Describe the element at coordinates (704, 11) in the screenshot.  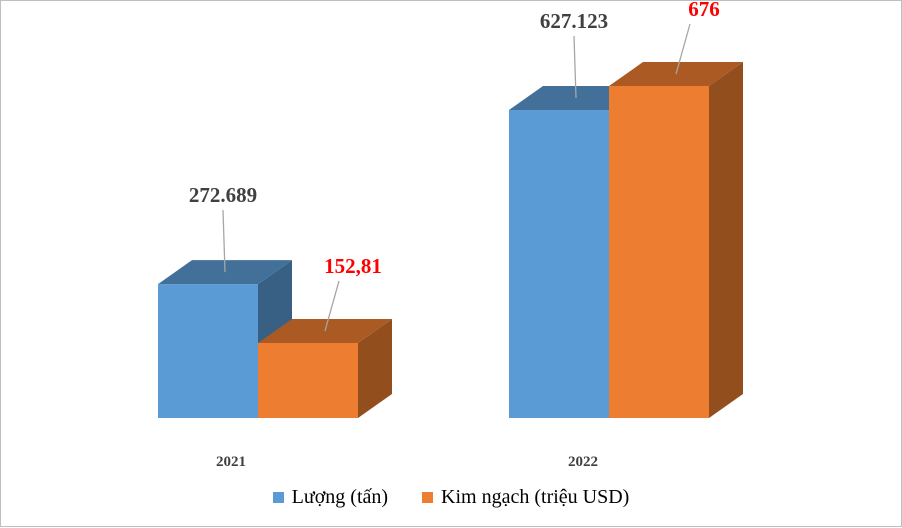
I see `data-label-2022-series-1: 676` at that location.